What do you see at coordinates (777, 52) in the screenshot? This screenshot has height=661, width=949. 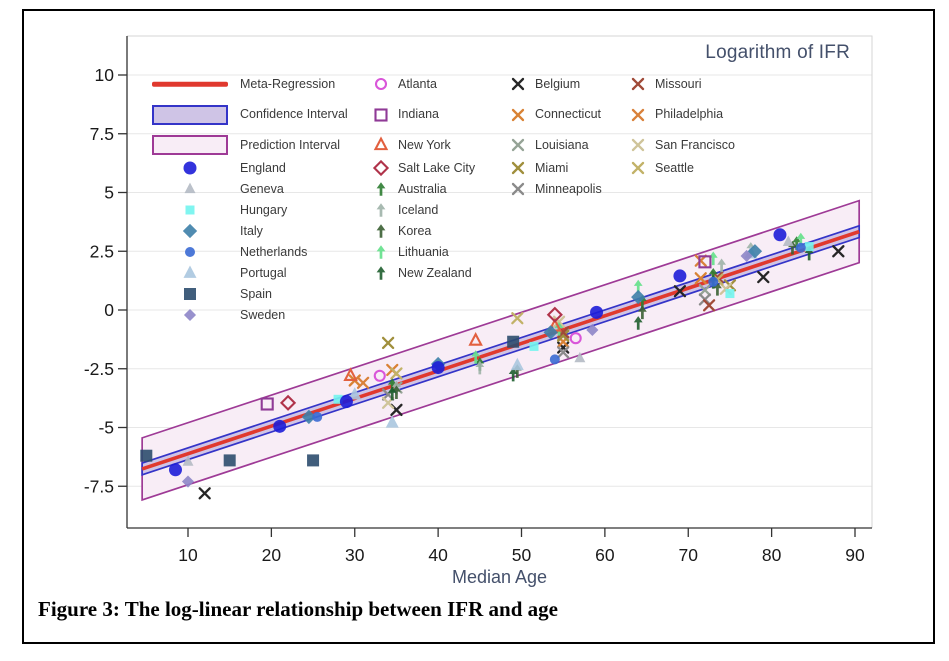 I see `chart-title: Logarithm of IFR` at bounding box center [777, 52].